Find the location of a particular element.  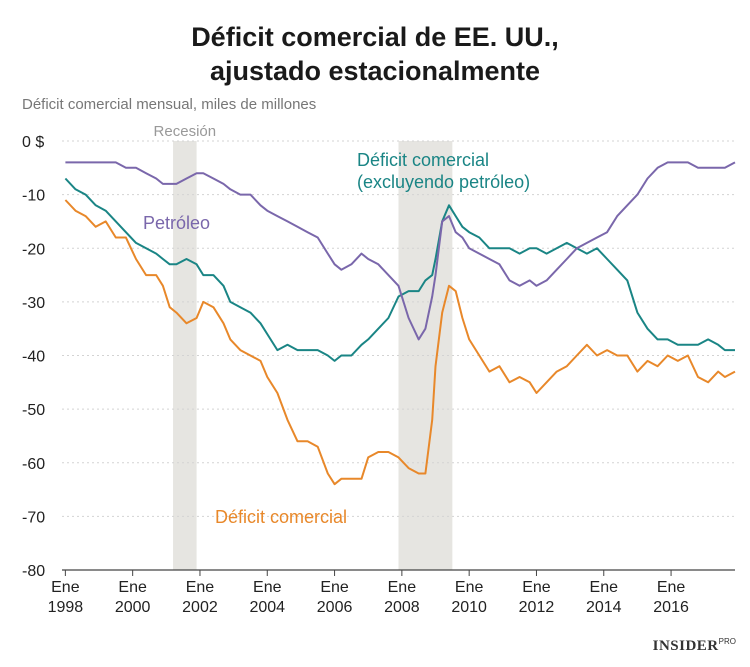

annotation-1-line-1: Petróleo is located at coordinates (176, 223).